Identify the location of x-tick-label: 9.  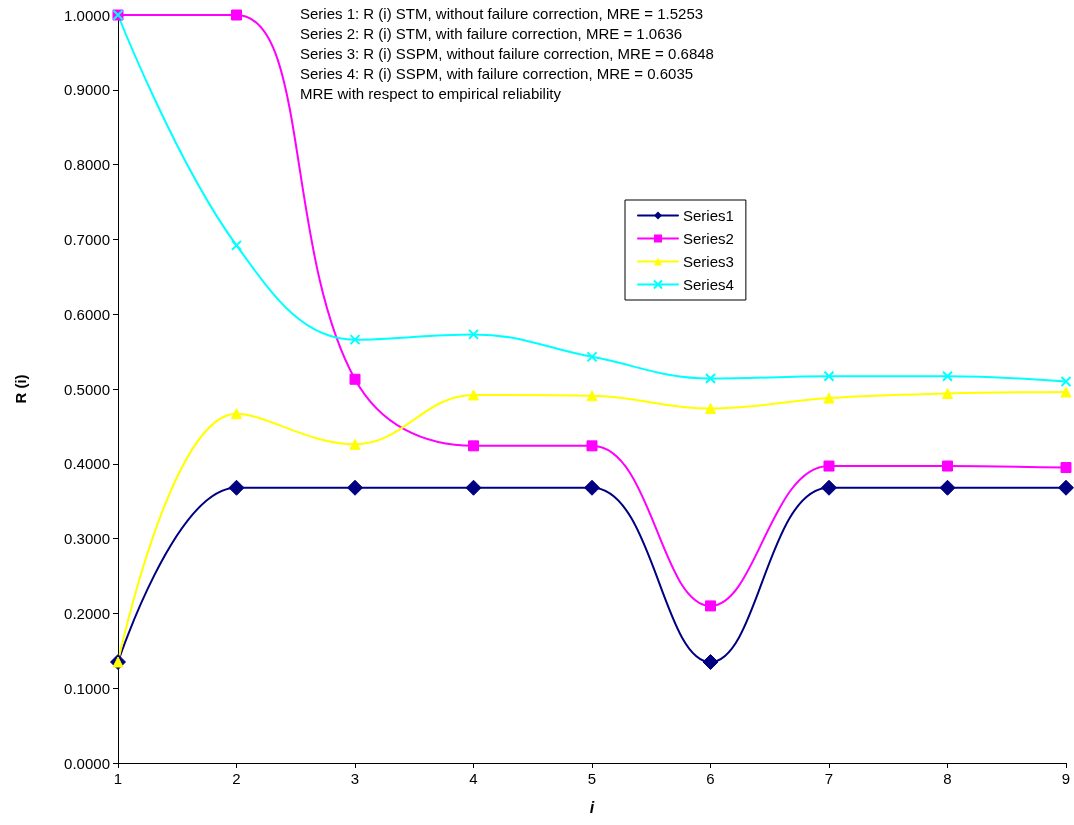
(1066, 778).